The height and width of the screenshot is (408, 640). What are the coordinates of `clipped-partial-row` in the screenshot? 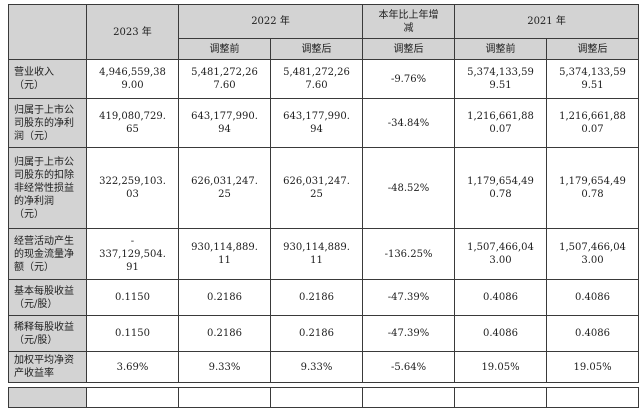 It's located at (323, 397).